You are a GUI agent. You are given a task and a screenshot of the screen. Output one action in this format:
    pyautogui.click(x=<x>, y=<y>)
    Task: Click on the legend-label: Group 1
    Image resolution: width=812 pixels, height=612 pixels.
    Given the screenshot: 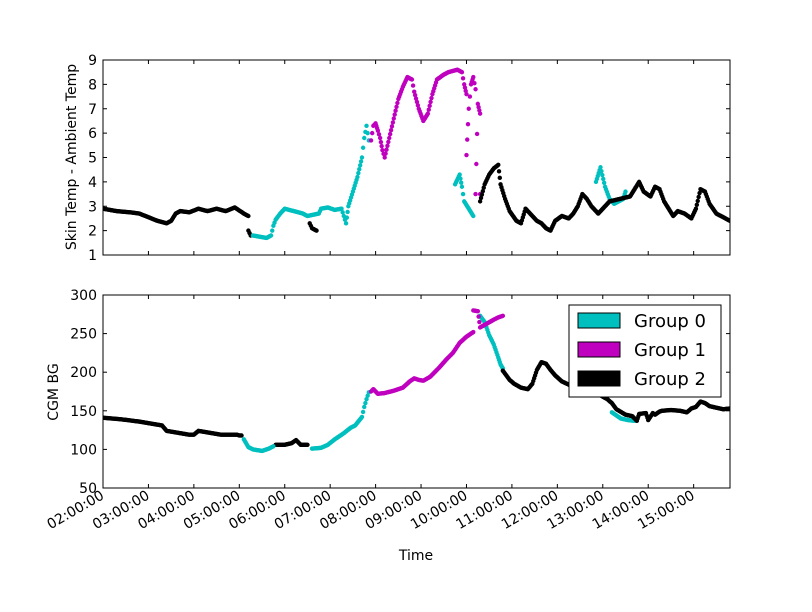 What is the action you would take?
    pyautogui.click(x=670, y=350)
    